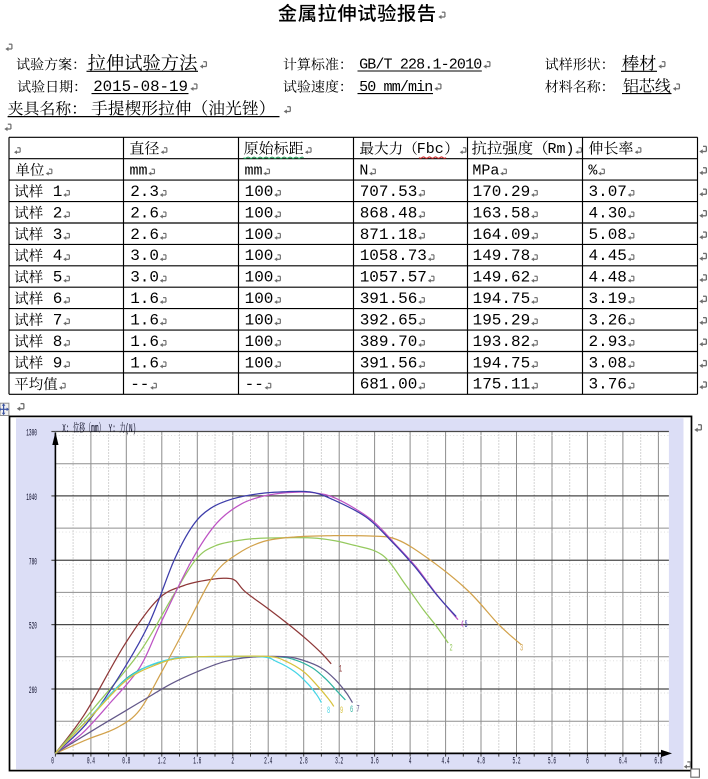 The height and width of the screenshot is (779, 708). Describe the element at coordinates (502, 342) in the screenshot. I see `svg-text: 193.82` at that location.